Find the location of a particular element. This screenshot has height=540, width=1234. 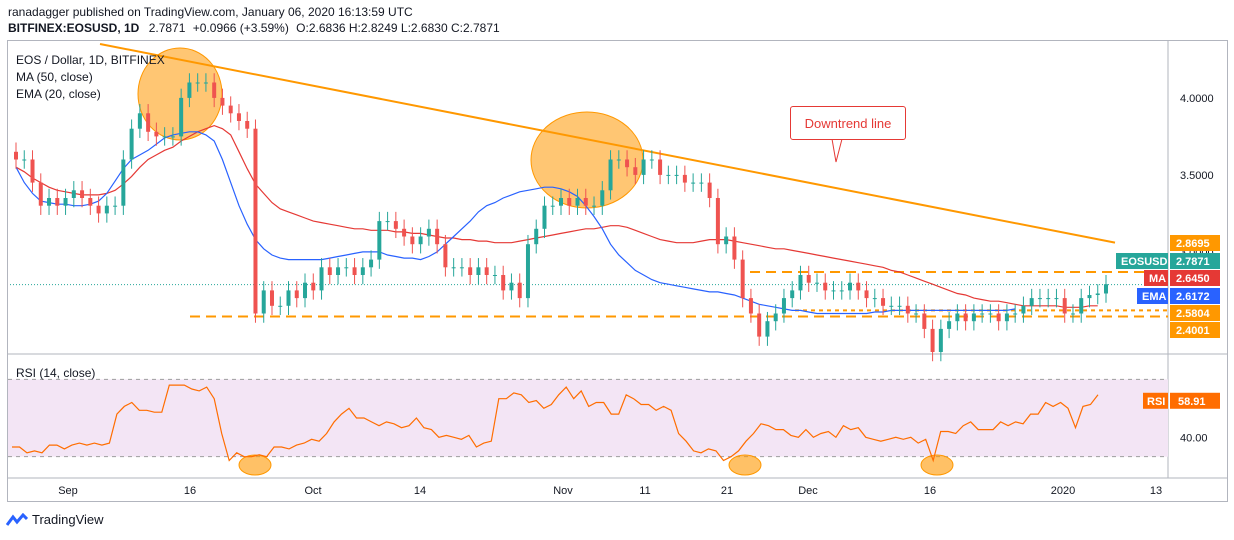

rsi-legend: RSI (14, close) is located at coordinates (56, 373).